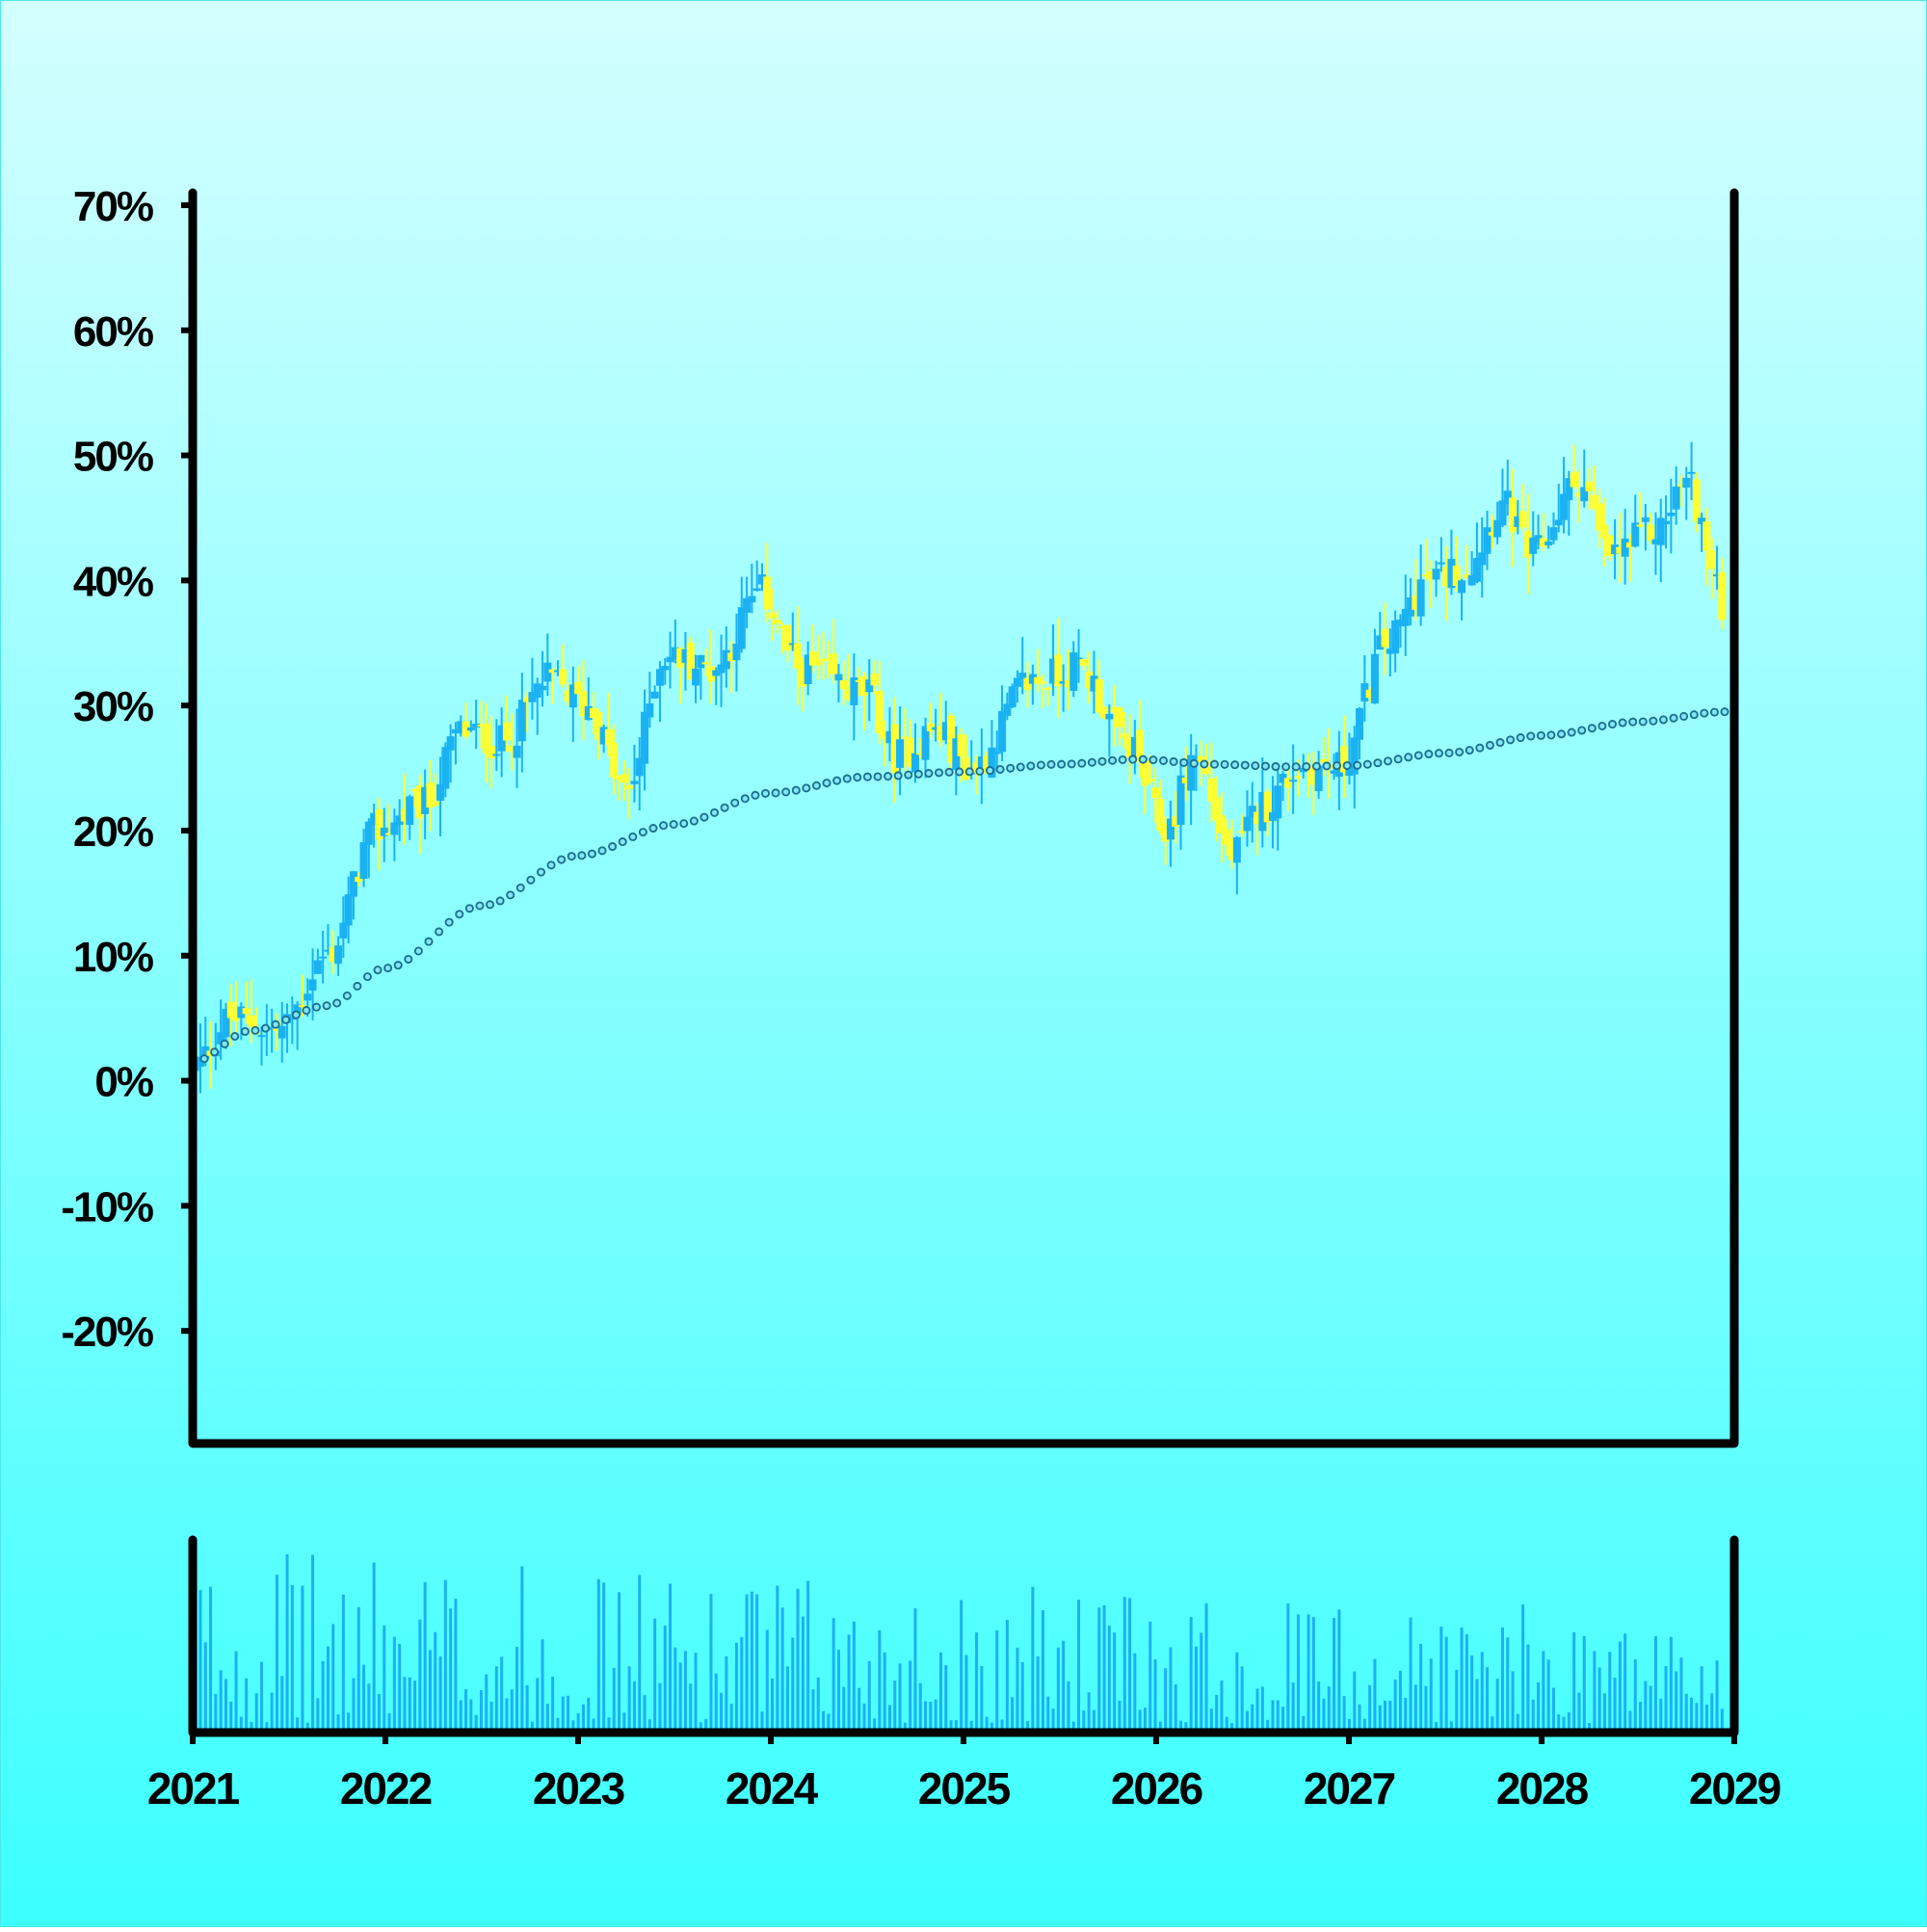 This screenshot has height=1932, width=1927. What do you see at coordinates (113, 457) in the screenshot?
I see `y-tick-label: 50%` at bounding box center [113, 457].